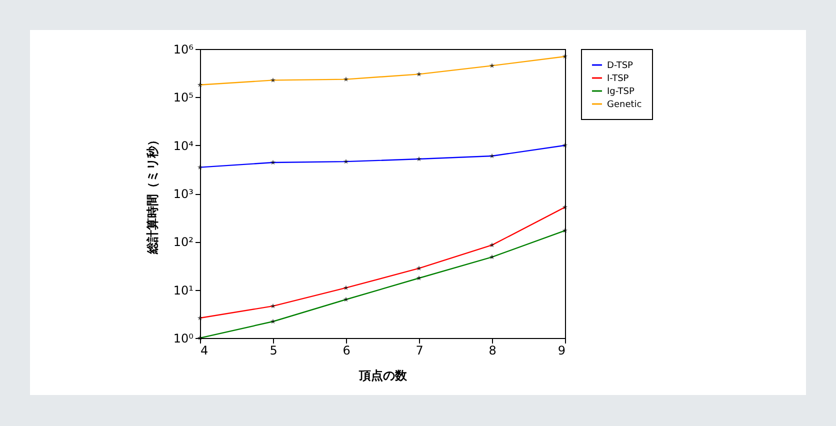 This screenshot has width=836, height=426. I want to click on y-tick-label: 10², so click(183, 242).